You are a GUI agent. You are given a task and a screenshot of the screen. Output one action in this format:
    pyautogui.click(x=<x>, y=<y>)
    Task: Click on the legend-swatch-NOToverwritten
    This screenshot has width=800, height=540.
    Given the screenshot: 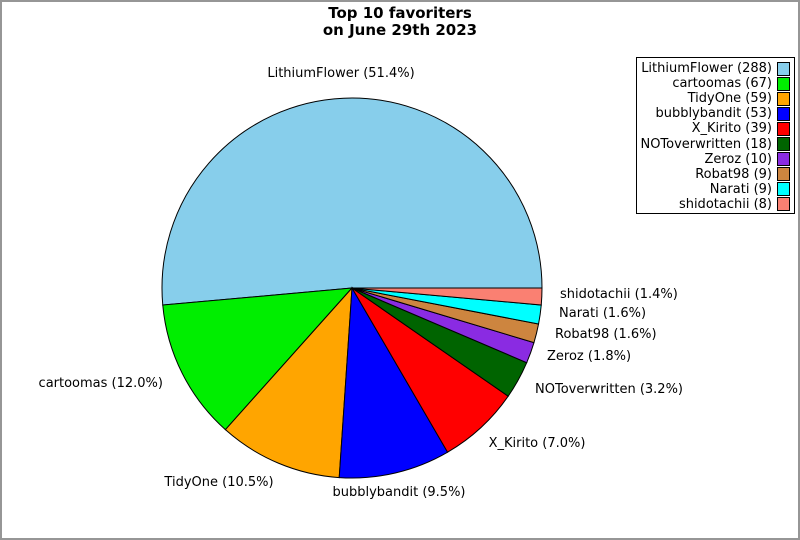 What is the action you would take?
    pyautogui.click(x=783, y=144)
    